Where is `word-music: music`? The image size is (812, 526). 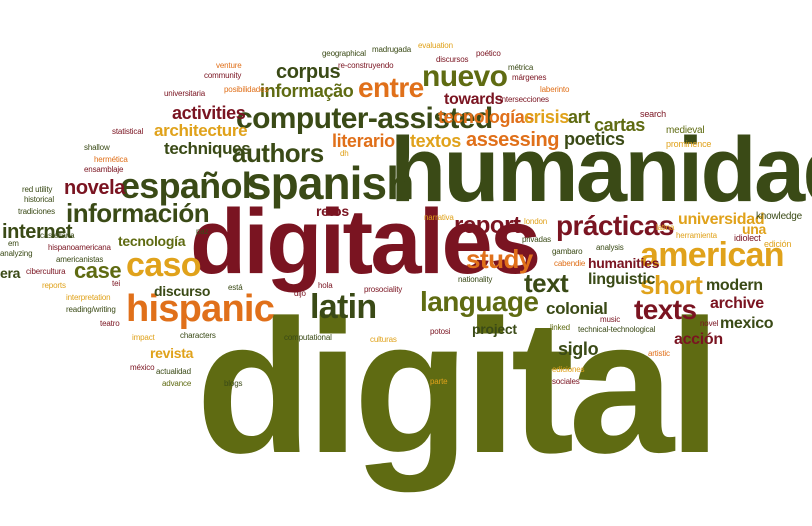 word-music: music is located at coordinates (610, 319).